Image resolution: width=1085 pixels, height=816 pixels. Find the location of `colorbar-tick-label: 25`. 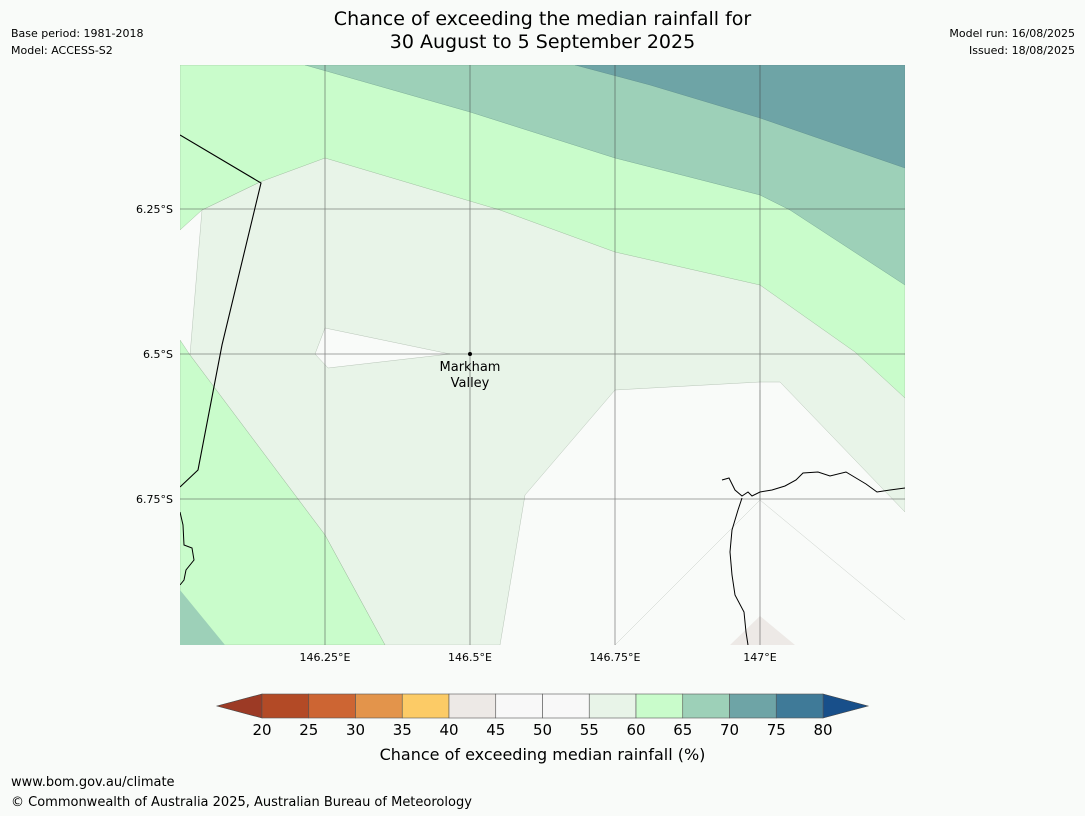

colorbar-tick-label: 25 is located at coordinates (308, 730).